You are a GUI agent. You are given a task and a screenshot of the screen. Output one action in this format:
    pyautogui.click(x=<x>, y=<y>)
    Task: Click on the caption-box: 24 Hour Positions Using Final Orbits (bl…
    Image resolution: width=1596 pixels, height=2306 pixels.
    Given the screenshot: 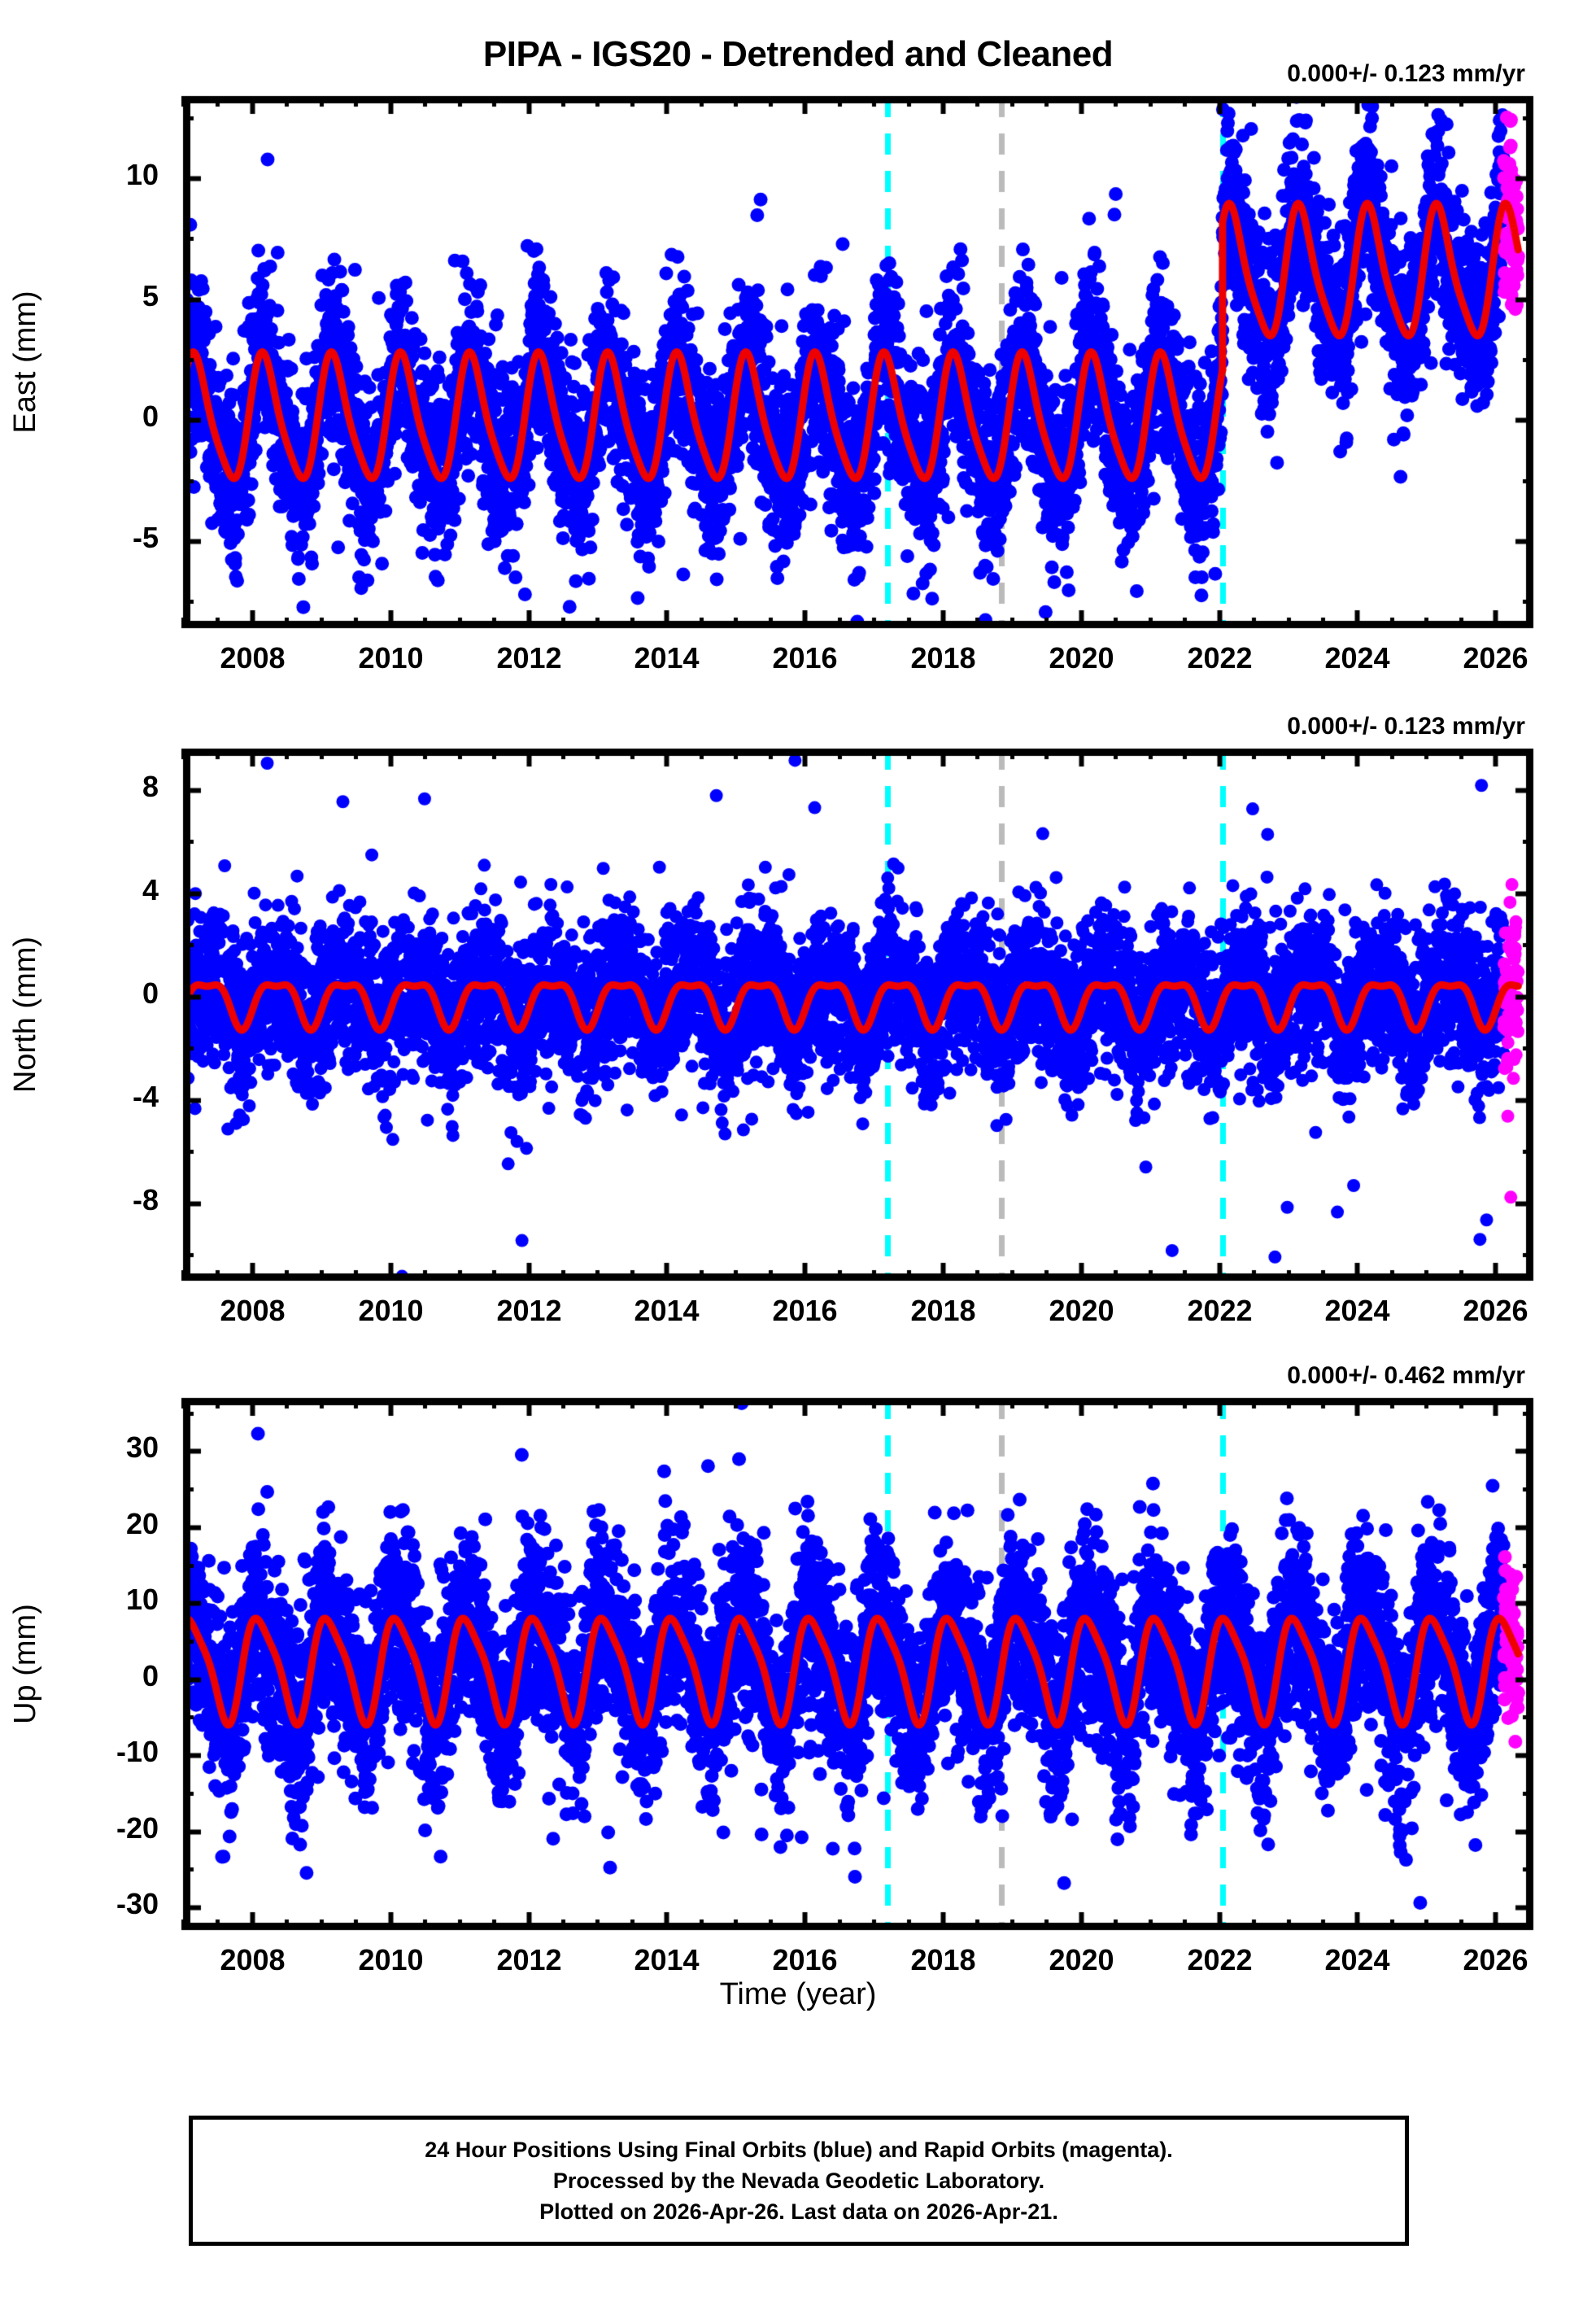 What is the action you would take?
    pyautogui.click(x=799, y=2181)
    